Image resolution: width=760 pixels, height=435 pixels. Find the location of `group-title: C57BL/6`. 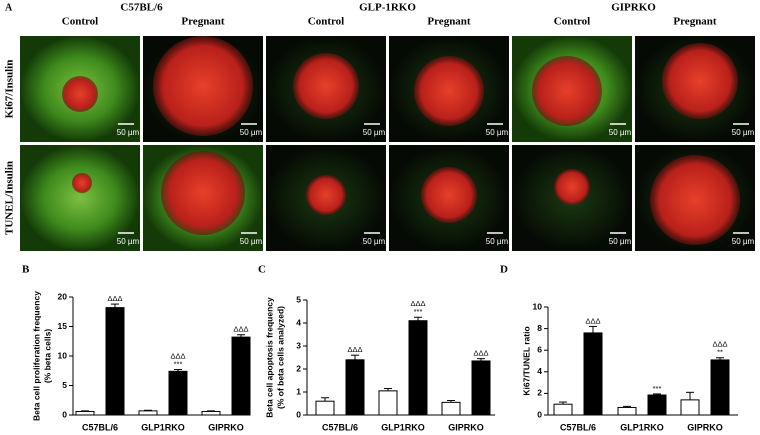

group-title: C57BL/6 is located at coordinates (141, 8).